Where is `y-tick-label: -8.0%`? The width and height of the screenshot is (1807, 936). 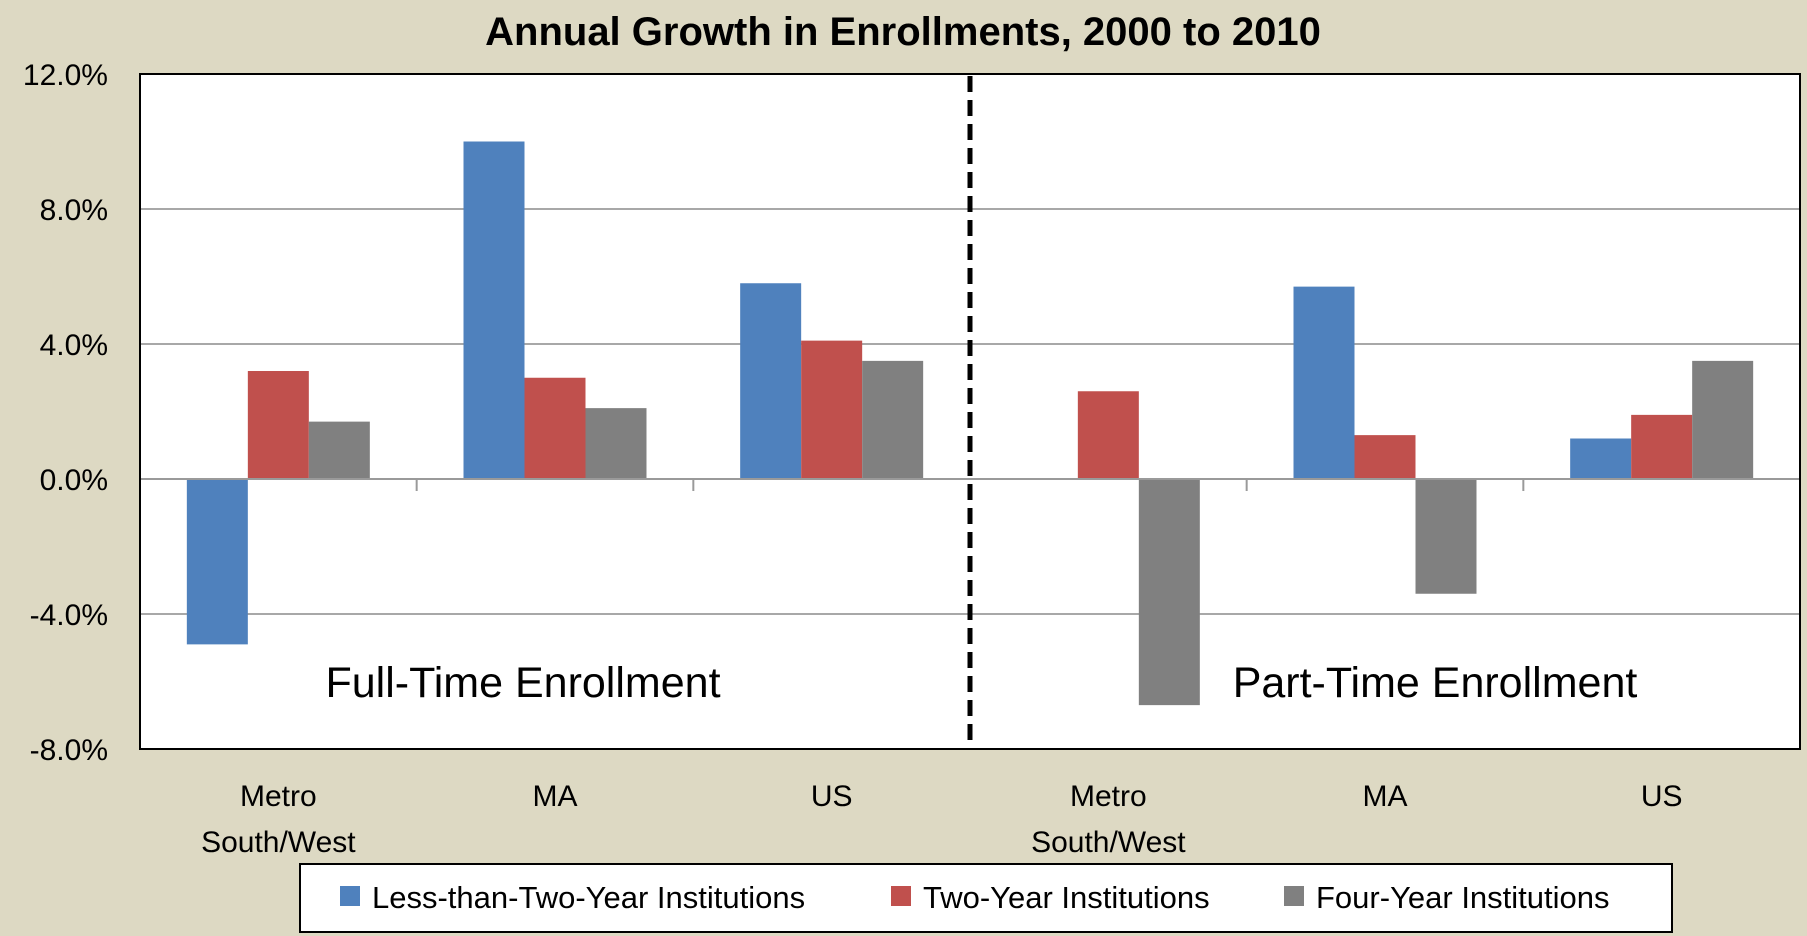 y-tick-label: -8.0% is located at coordinates (69, 750).